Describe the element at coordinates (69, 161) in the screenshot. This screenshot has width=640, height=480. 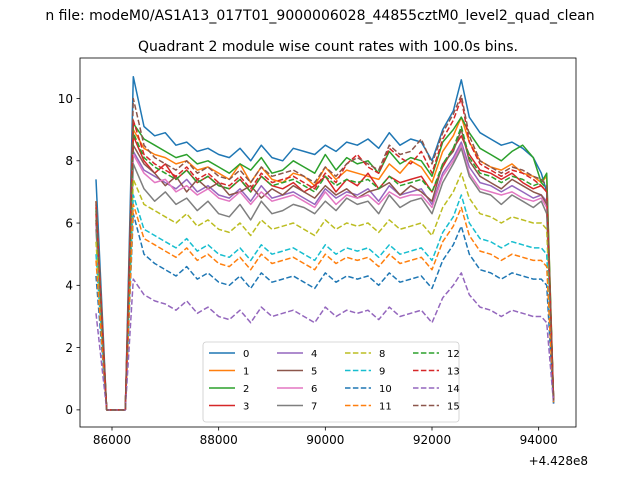
I see `y-tick-label: 8` at that location.